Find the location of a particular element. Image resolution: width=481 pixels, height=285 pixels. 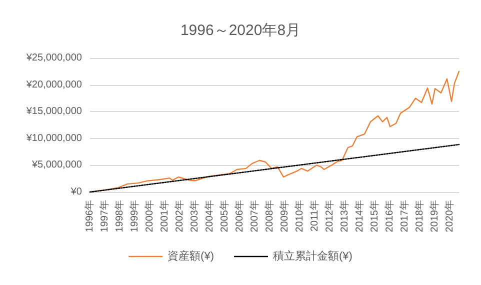

x-tick-label: 2007年 is located at coordinates (254, 216).